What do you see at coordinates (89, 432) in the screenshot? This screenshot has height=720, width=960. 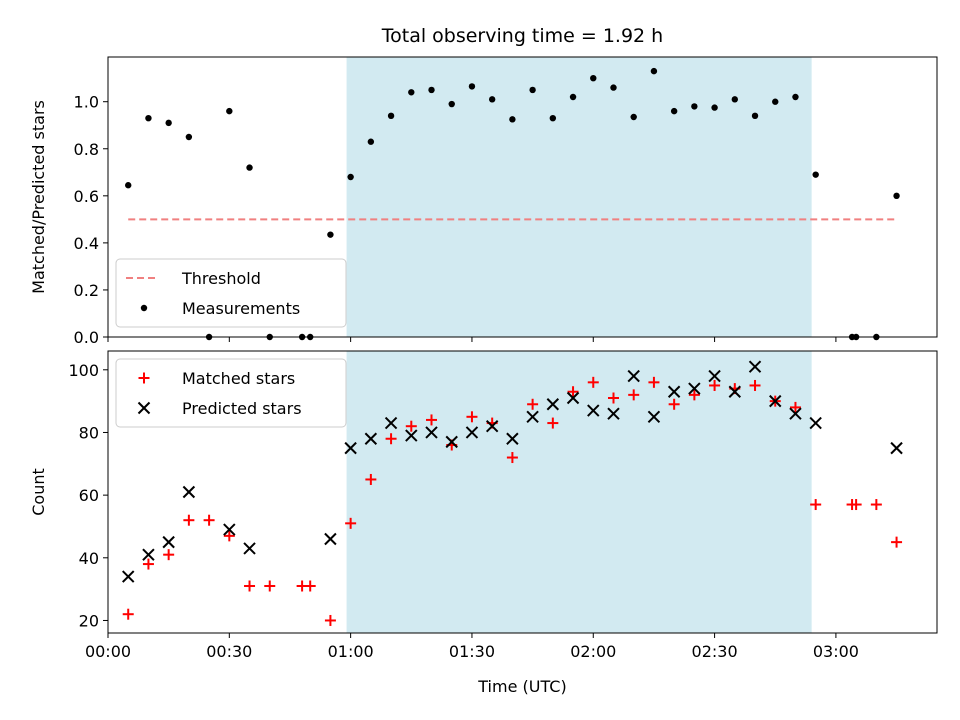 I see `y-tick-label: 80` at bounding box center [89, 432].